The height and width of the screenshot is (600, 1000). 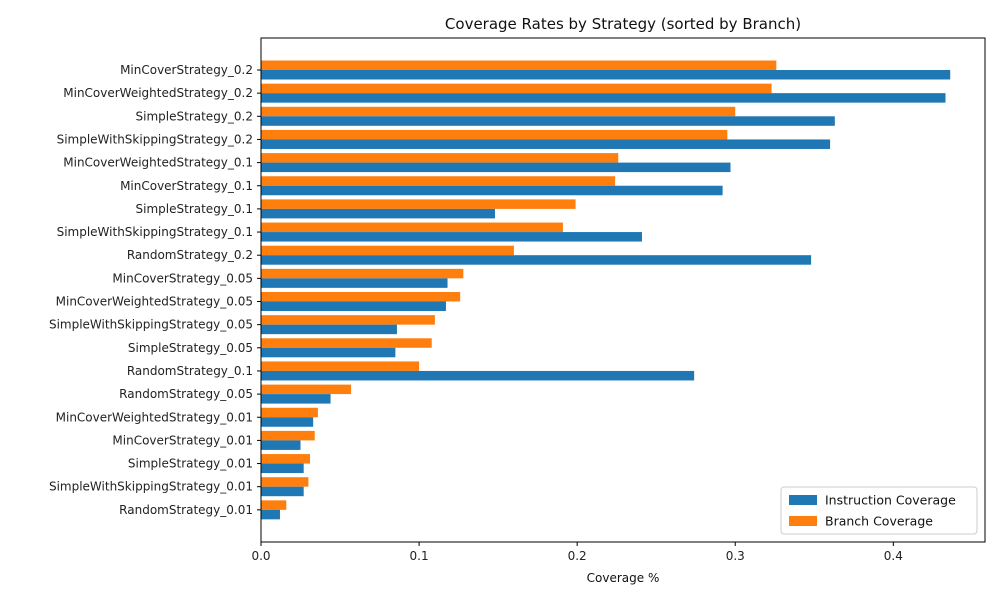 I want to click on y-tick-label: RandomStrategy_0.01, so click(x=186, y=510).